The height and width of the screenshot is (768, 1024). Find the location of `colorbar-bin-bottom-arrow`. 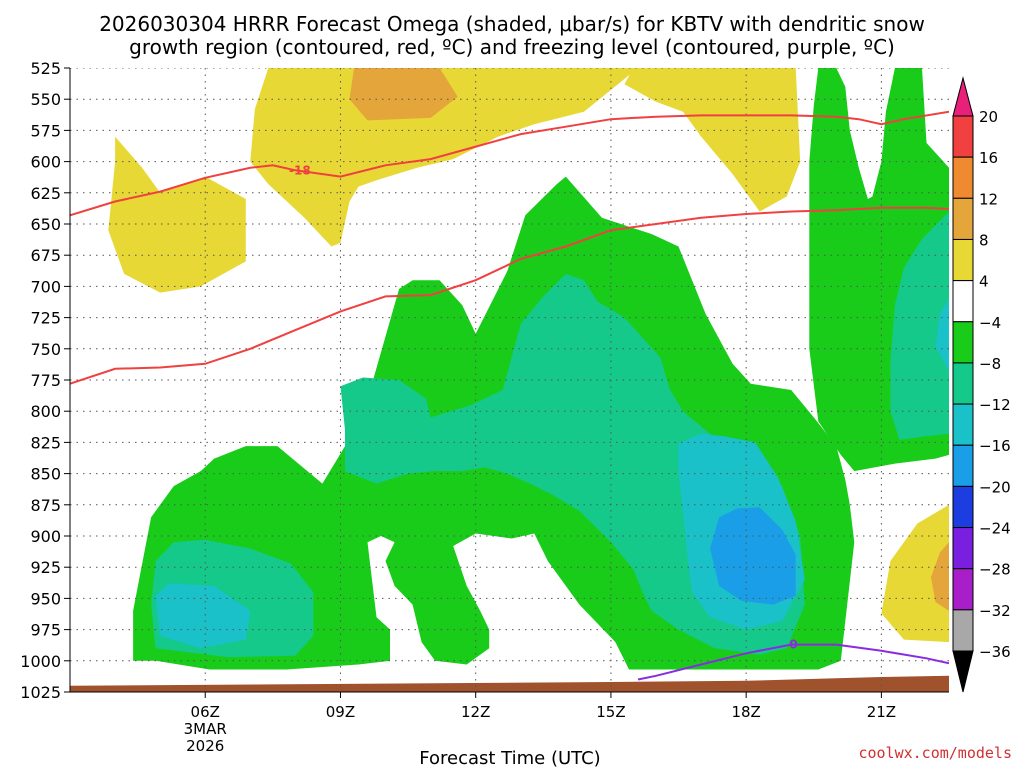

colorbar-bin-bottom-arrow is located at coordinates (963, 671).